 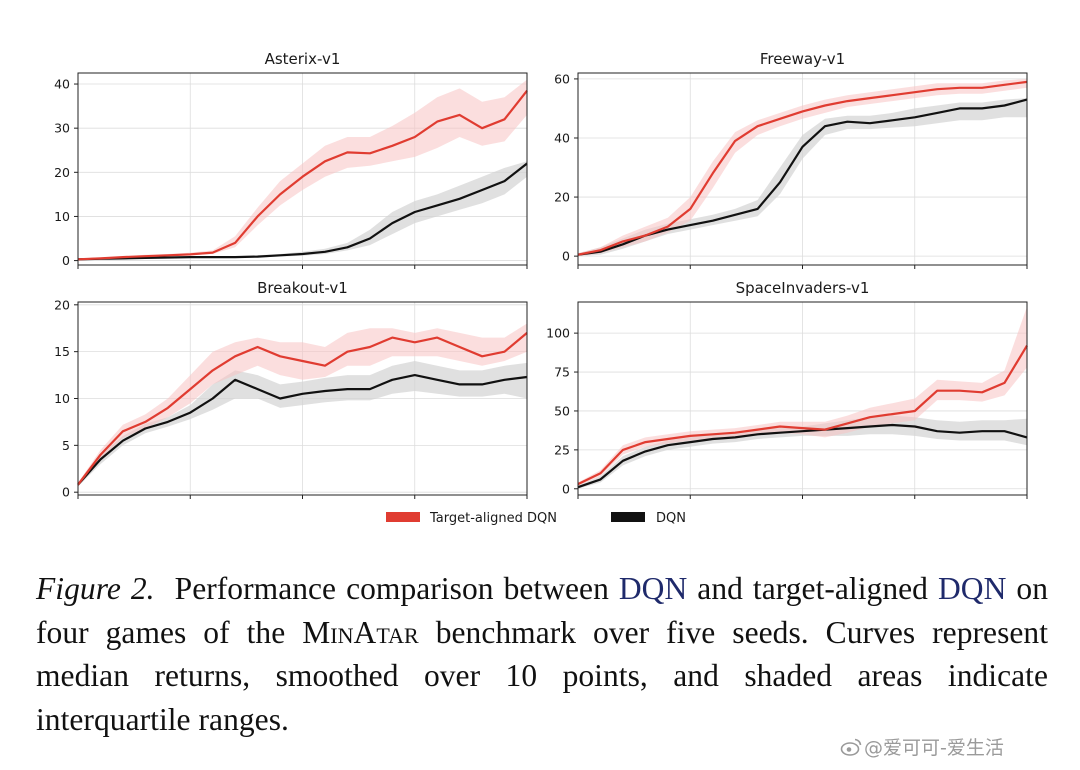 I want to click on panel-freeway-v1: 0 20 40 60 Freeway-v1, so click(x=791, y=159).